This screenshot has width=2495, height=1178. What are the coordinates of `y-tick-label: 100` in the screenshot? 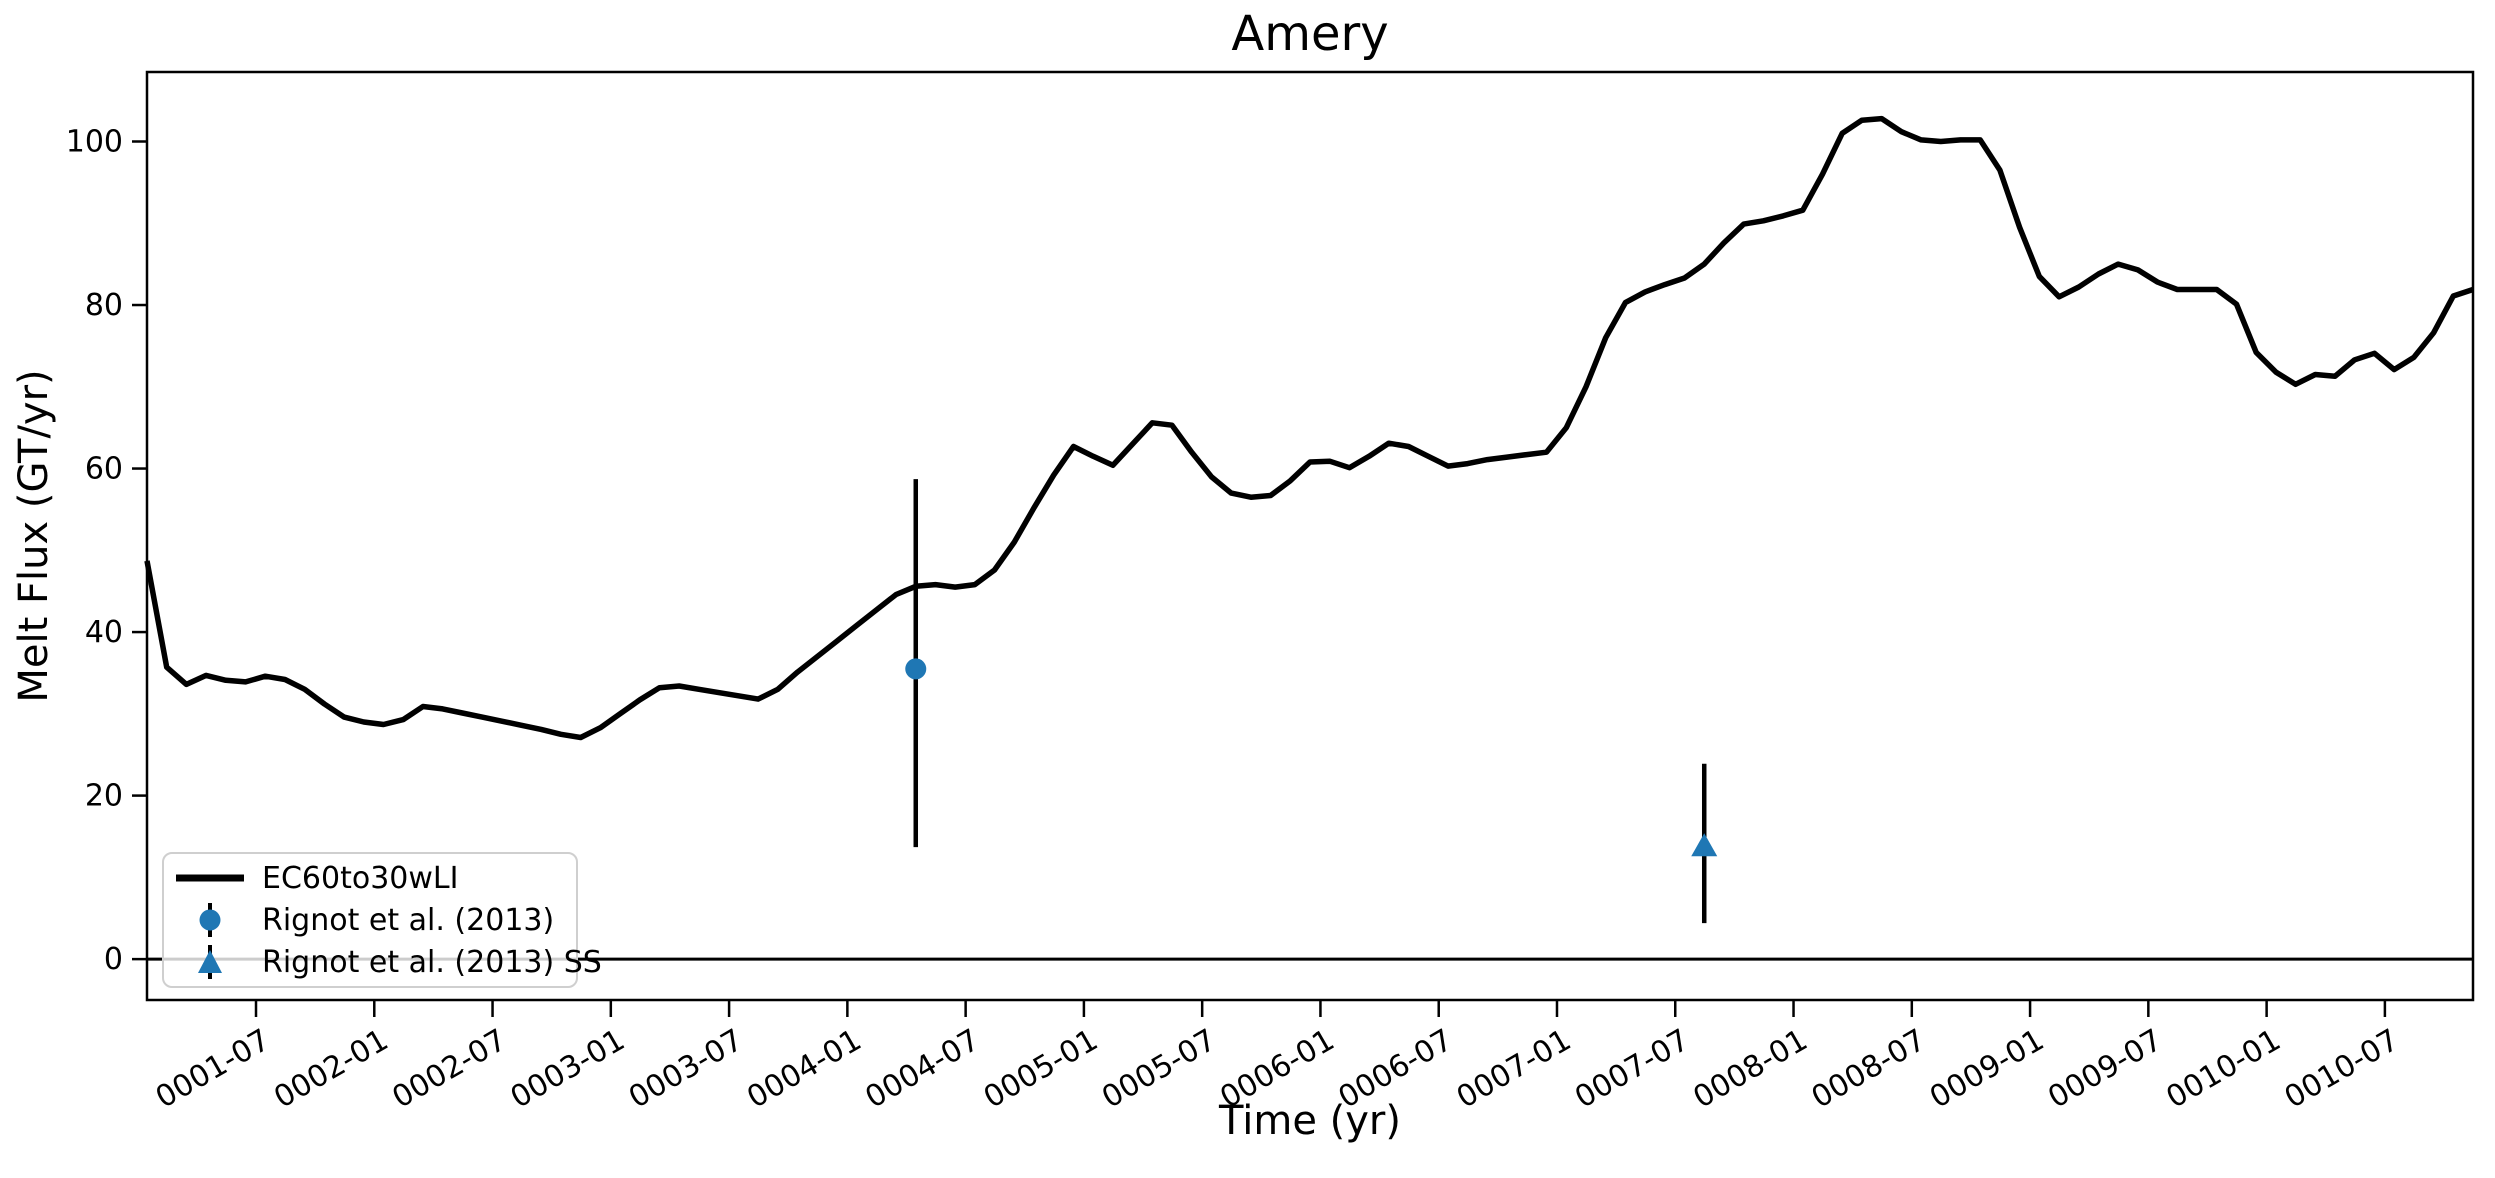 It's located at (94, 141).